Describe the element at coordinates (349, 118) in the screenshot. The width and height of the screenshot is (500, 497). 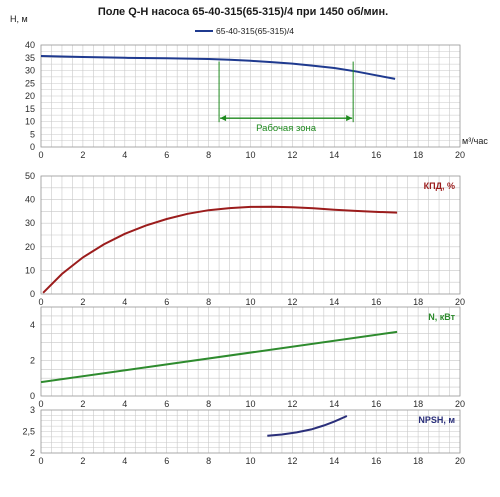
I see `zone-arrow-right-head` at that location.